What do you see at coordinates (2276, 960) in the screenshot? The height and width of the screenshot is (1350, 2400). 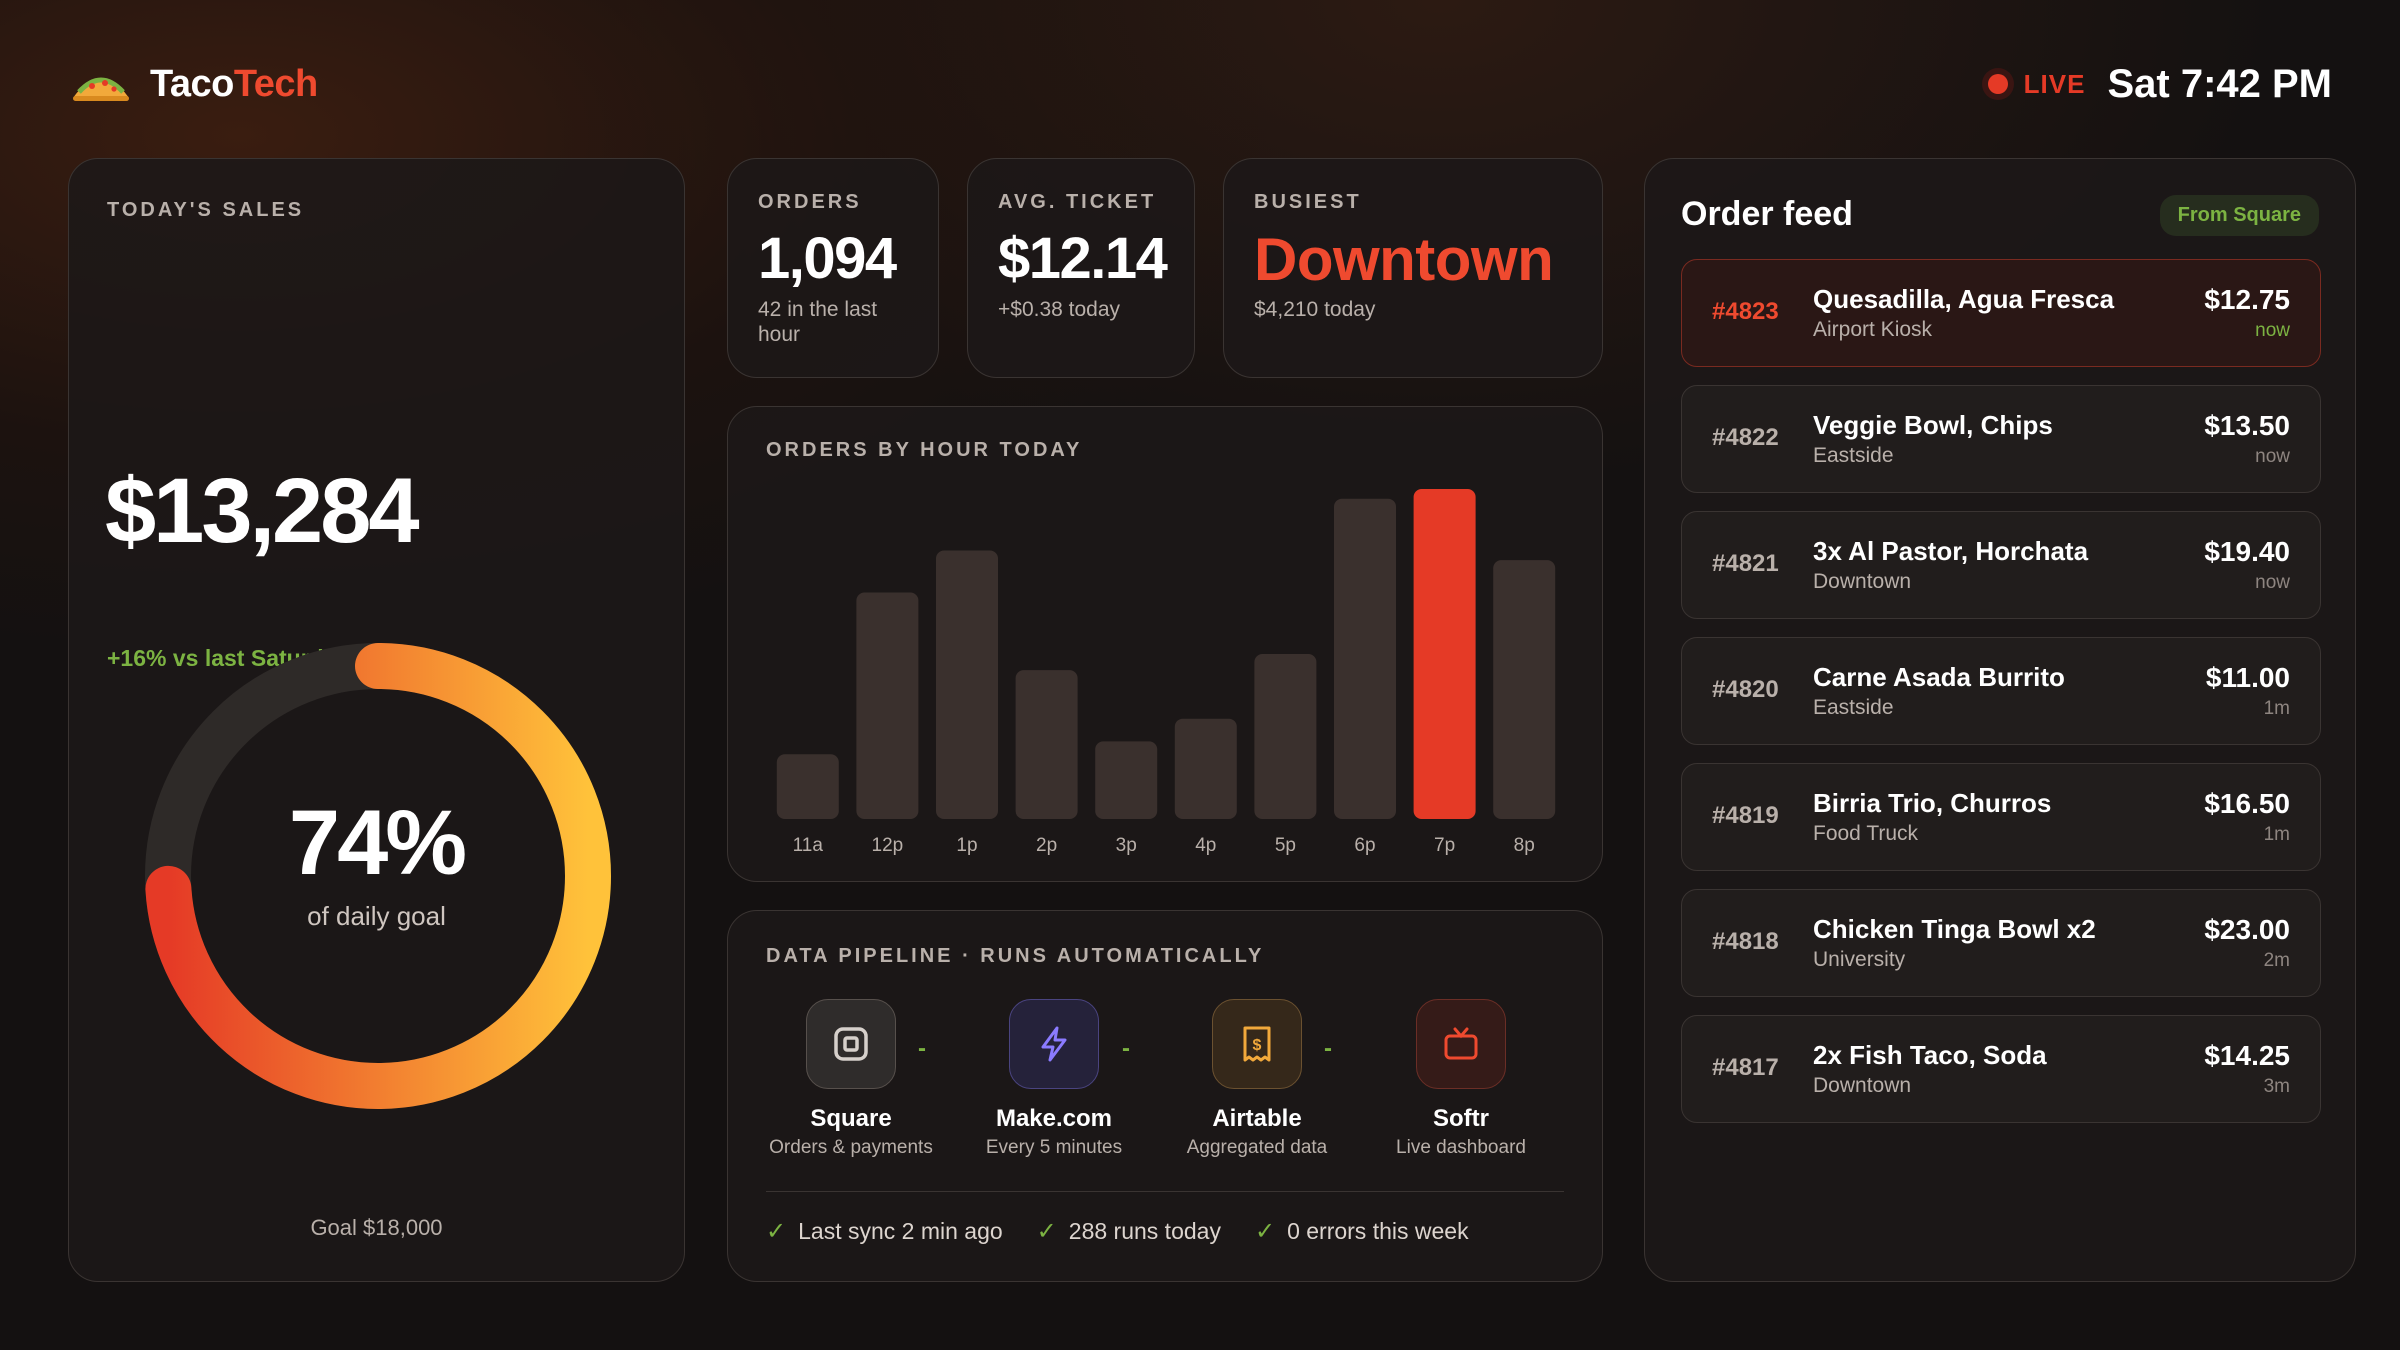 I see `order-time: 2m` at bounding box center [2276, 960].